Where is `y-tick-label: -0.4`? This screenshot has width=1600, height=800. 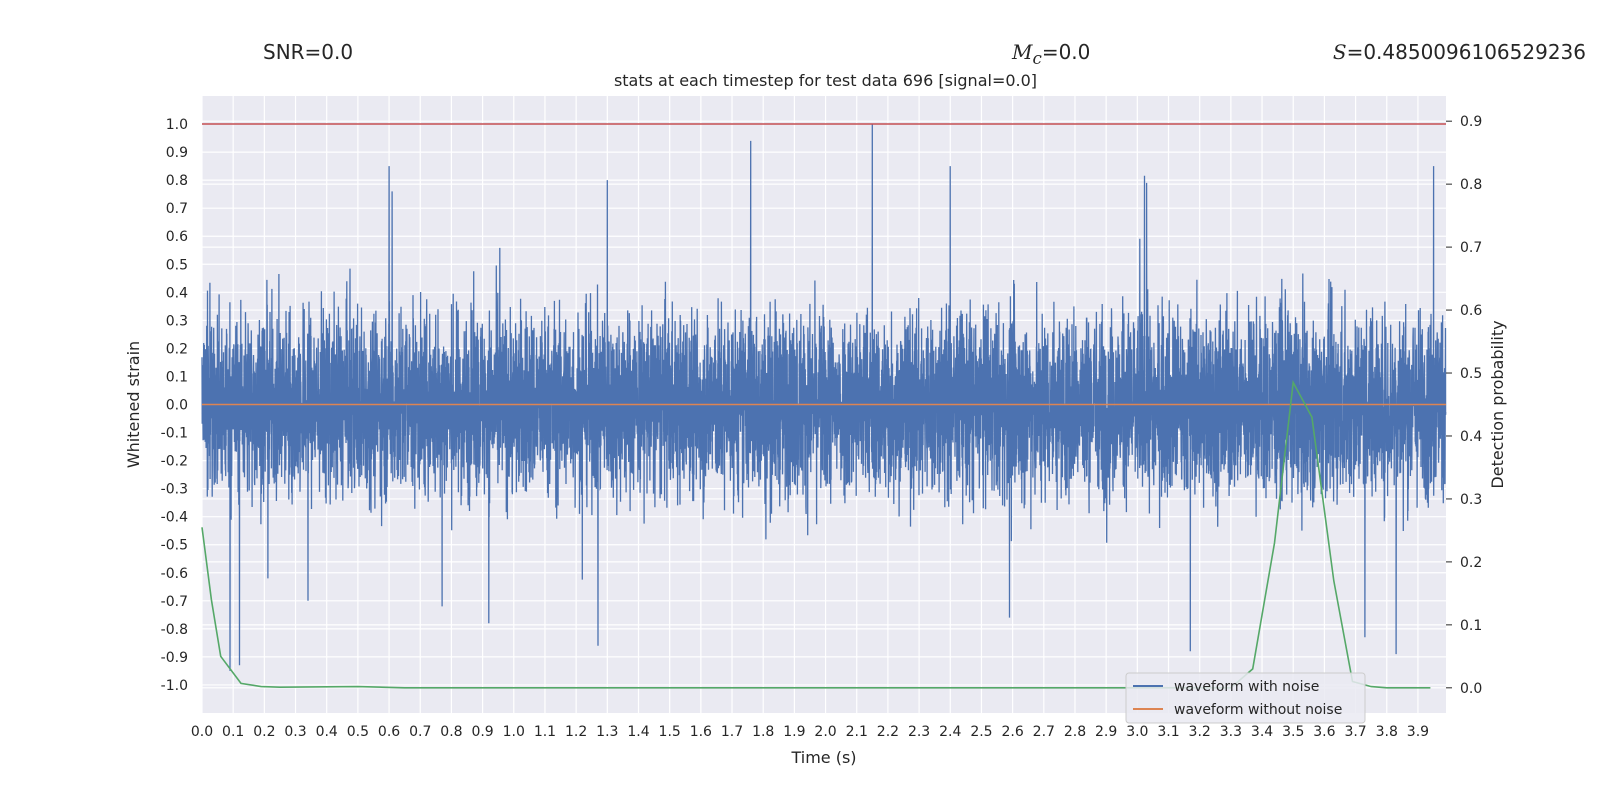
y-tick-label: -0.4 is located at coordinates (174, 518).